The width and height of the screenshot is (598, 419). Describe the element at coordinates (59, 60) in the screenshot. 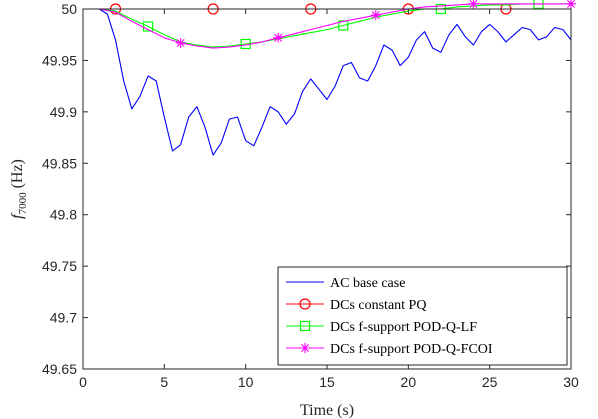

I see `y-tick-label: 49.95` at that location.